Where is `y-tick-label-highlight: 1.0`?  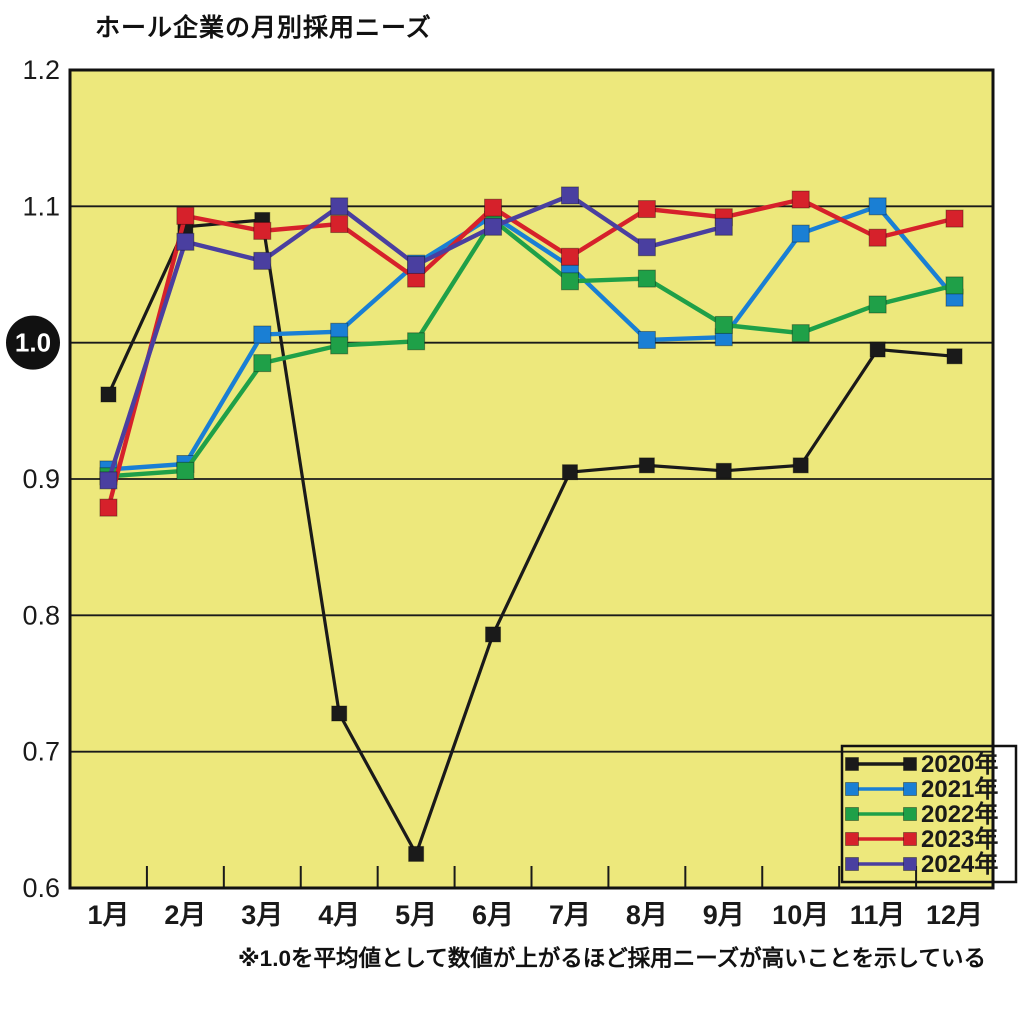 y-tick-label-highlight: 1.0 is located at coordinates (33, 343).